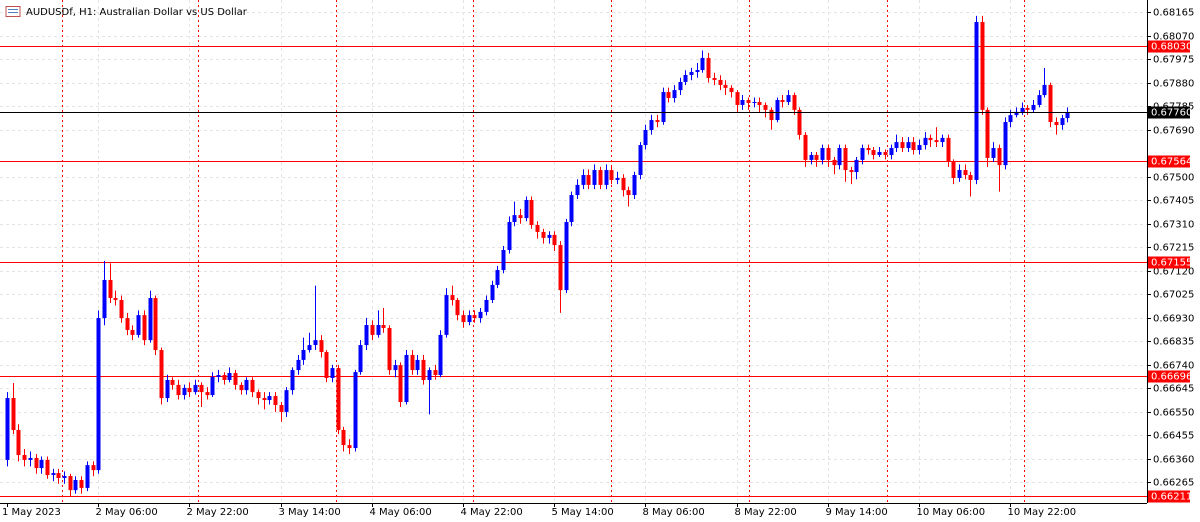 The image size is (1200, 522). I want to click on y-tick-label: 0.66360, so click(1173, 460).